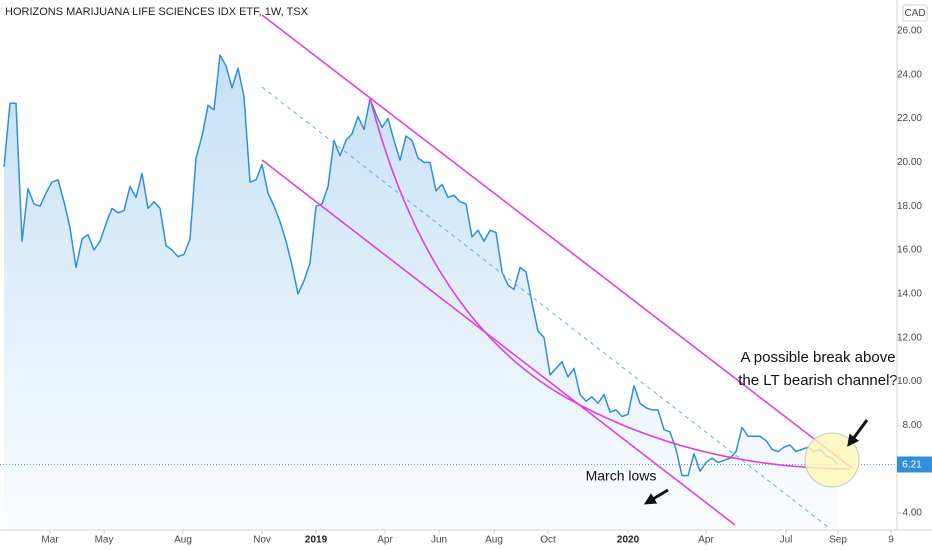  What do you see at coordinates (909, 293) in the screenshot?
I see `y-tick-label: 14.00` at bounding box center [909, 293].